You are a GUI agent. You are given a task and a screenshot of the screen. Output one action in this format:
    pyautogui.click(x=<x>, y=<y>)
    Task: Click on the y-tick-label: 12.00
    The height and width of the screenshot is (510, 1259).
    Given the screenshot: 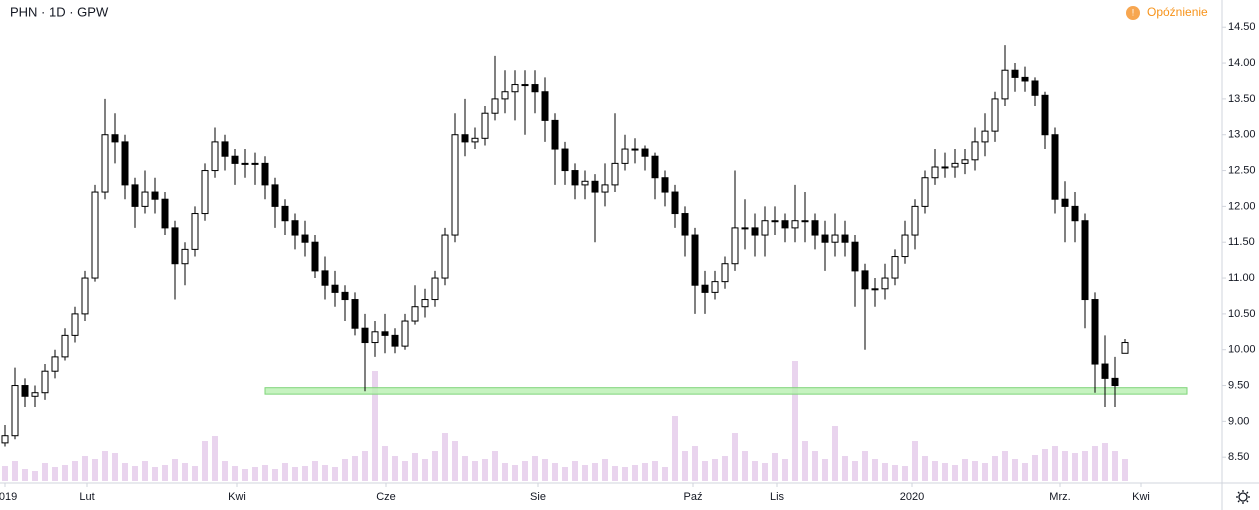 What is the action you would take?
    pyautogui.click(x=1242, y=206)
    